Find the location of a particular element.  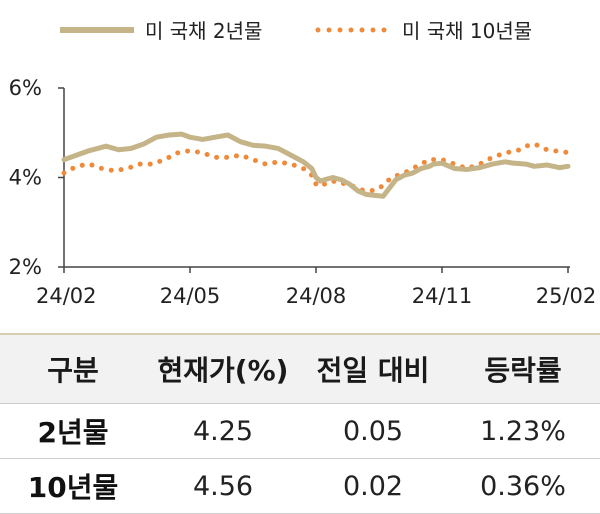

y-ticks: 6% 4% 2% is located at coordinates (36, 177).